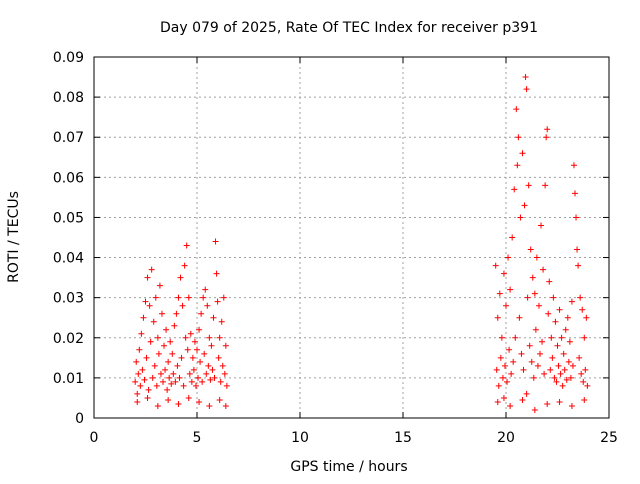 Image resolution: width=640 pixels, height=484 pixels. Describe the element at coordinates (79, 419) in the screenshot. I see `y-tick-label: 0` at that location.